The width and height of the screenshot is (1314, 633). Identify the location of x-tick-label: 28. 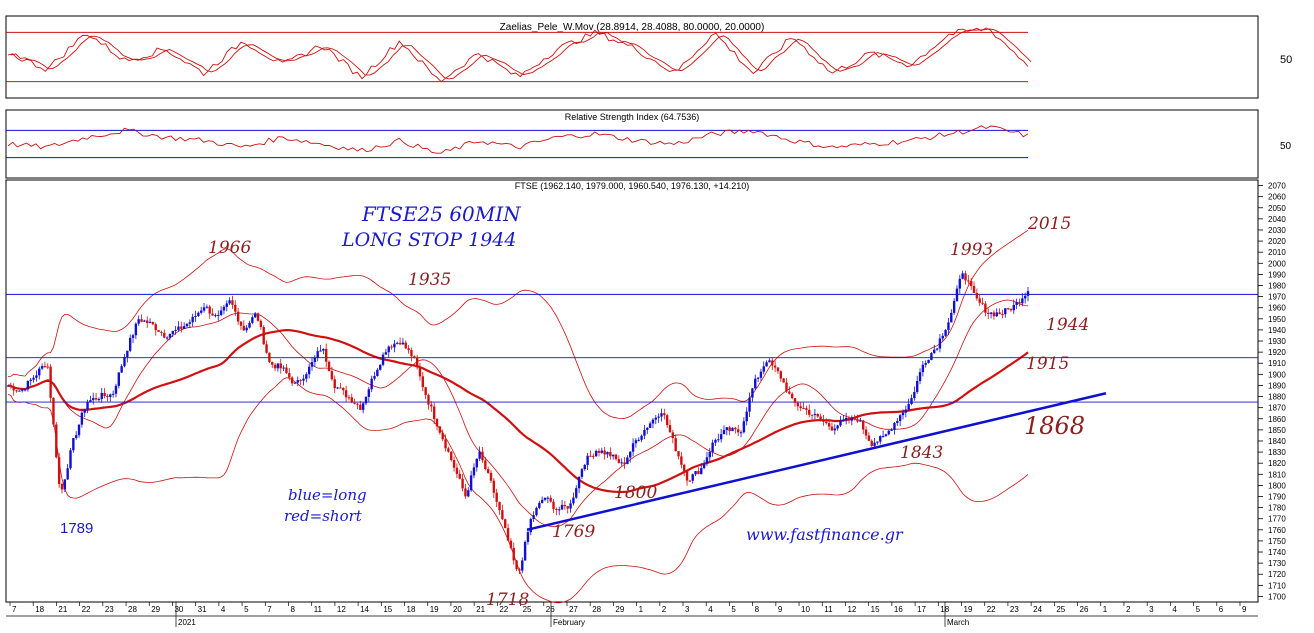
(596, 609).